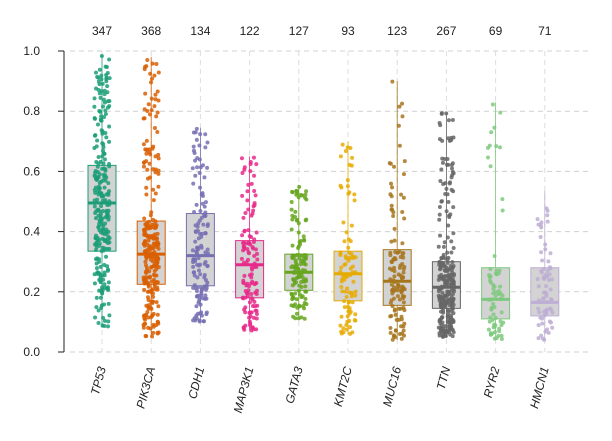 The height and width of the screenshot is (441, 612). What do you see at coordinates (250, 269) in the screenshot?
I see `box-MAP3K1` at bounding box center [250, 269].